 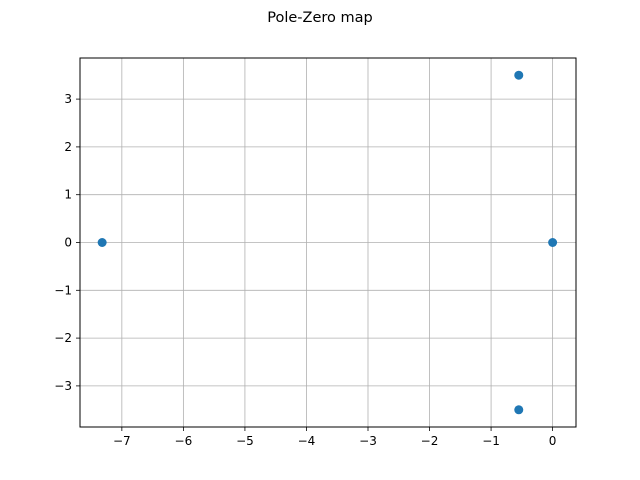 I want to click on y-tick-label: 2, so click(x=68, y=147).